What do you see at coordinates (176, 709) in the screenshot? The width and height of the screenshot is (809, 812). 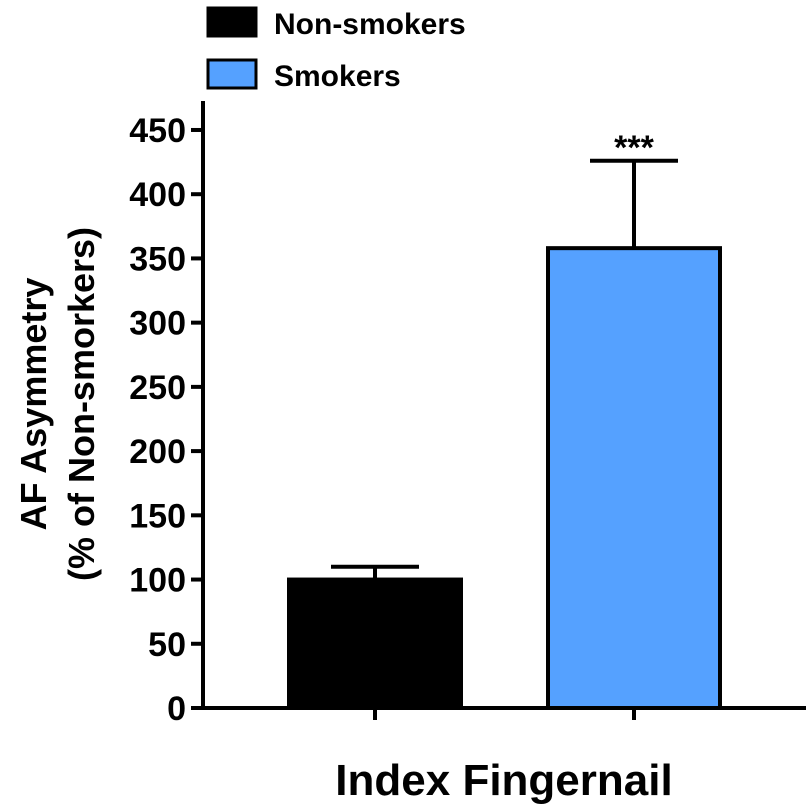 I see `y-tick-label: 0` at bounding box center [176, 709].